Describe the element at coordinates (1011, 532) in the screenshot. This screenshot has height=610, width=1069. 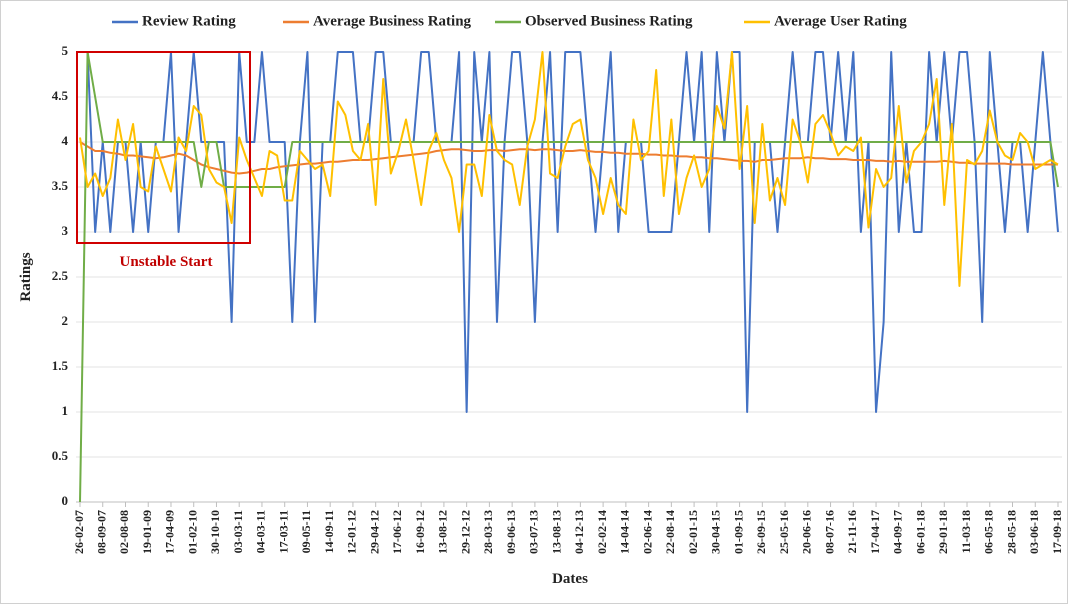
I see `x-tick-label: 28-05-18` at that location.